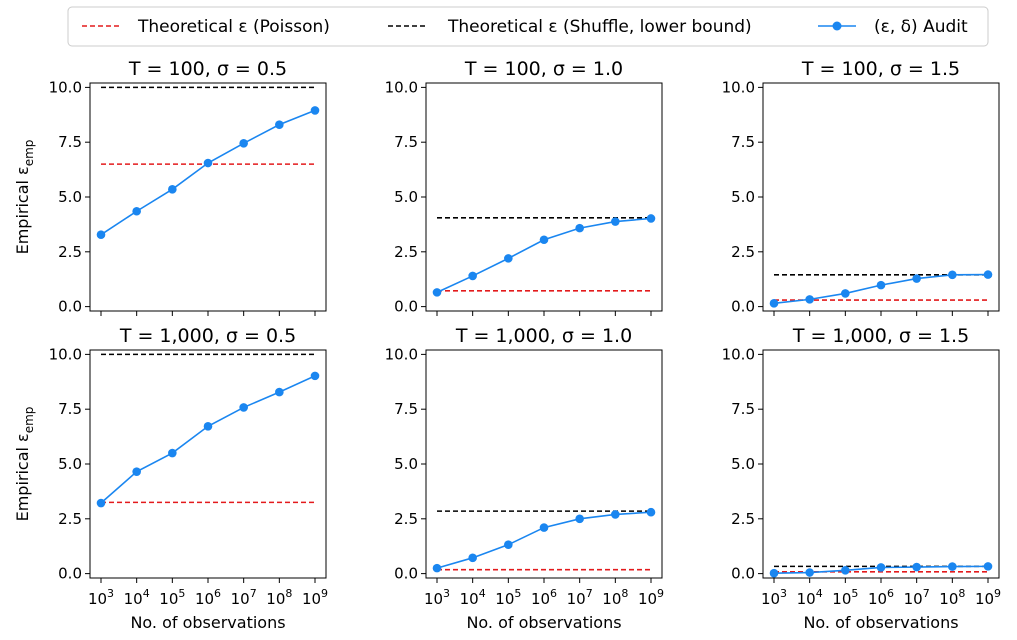  Describe the element at coordinates (543, 336) in the screenshot. I see `subplot-title: T = 1,000, σ = 1.0` at that location.